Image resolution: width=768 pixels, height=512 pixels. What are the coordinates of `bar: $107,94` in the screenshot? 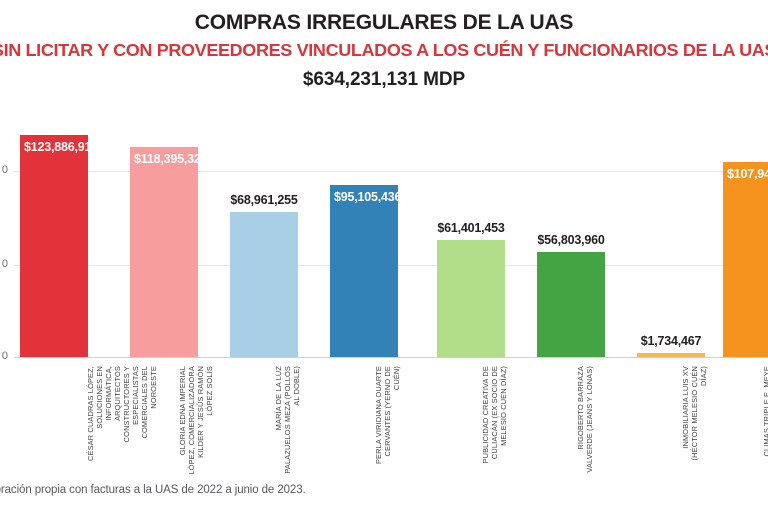 It's located at (745, 259).